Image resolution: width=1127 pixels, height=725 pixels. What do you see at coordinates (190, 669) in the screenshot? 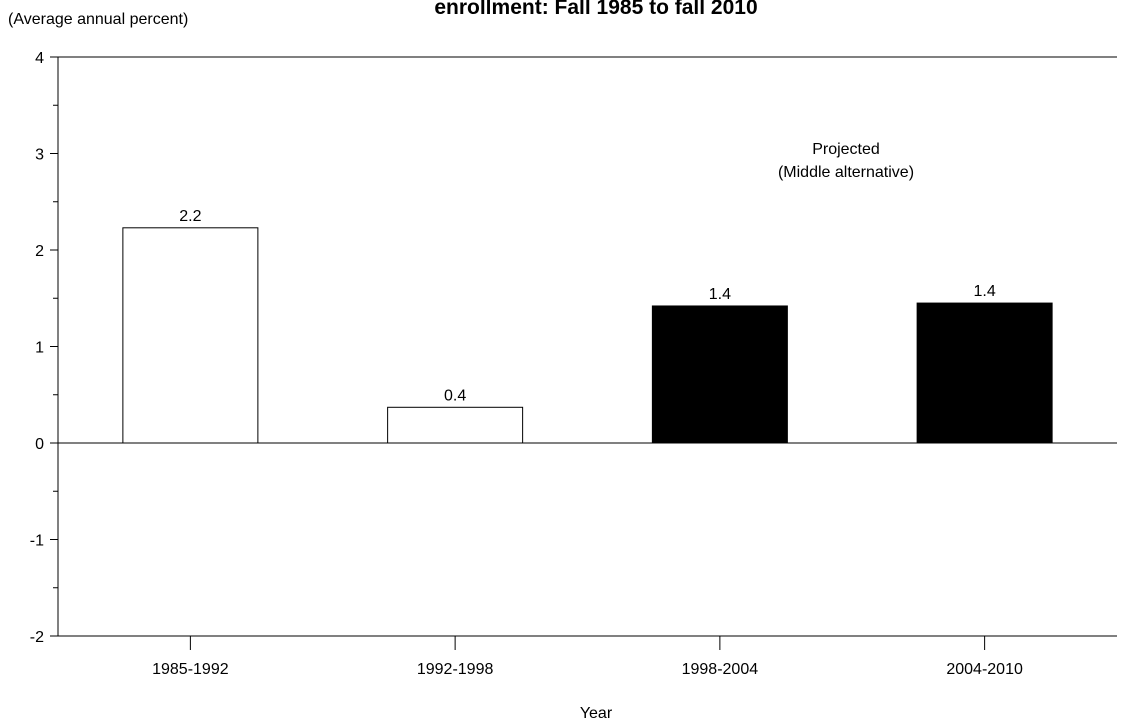
I see `x-tick-label: 1985-1992` at bounding box center [190, 669].